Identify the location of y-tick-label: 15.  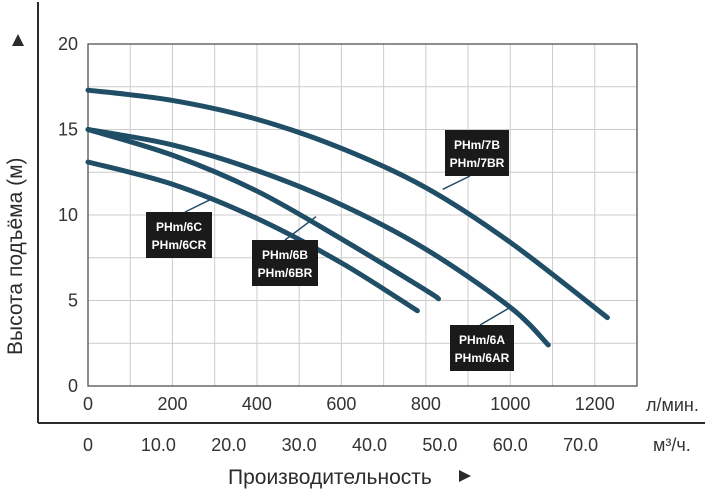
(68, 130).